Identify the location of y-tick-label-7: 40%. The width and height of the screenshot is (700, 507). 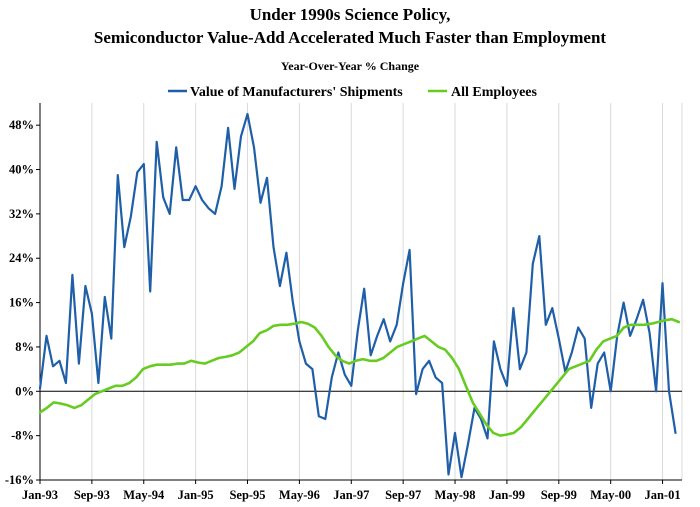
(21, 170).